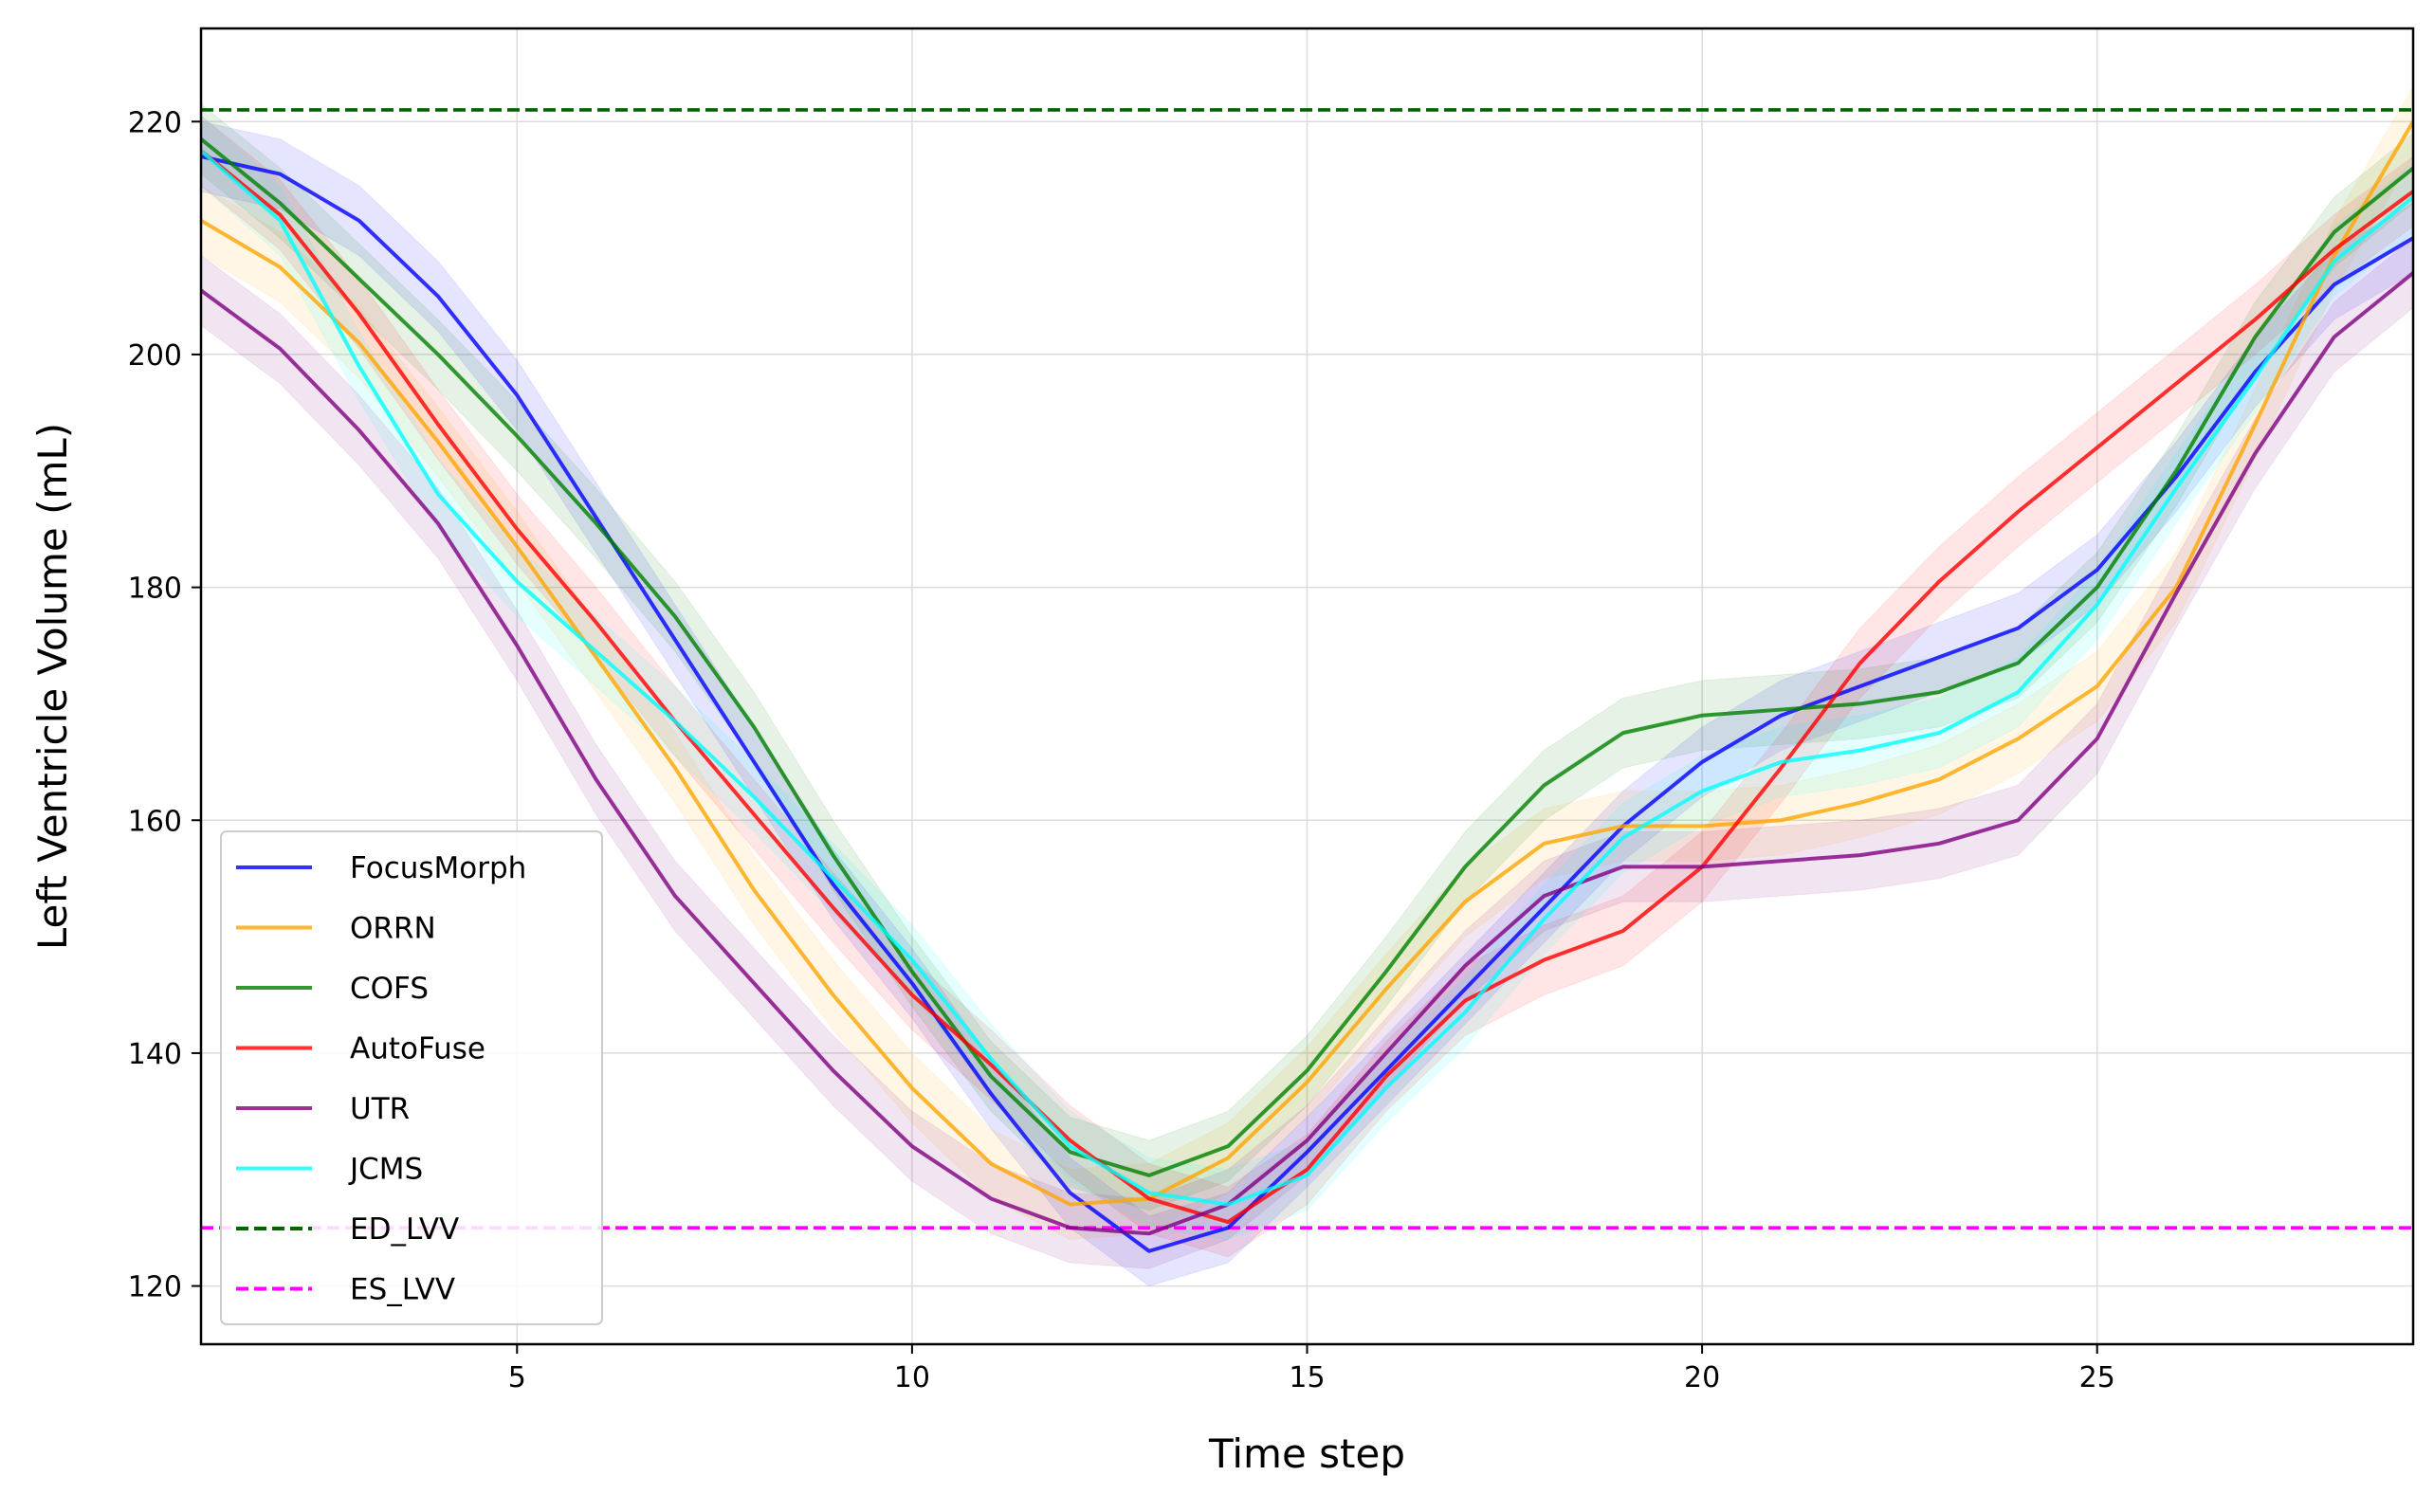  I want to click on legend-label-es-lvv: ES_LVV, so click(402, 1290).